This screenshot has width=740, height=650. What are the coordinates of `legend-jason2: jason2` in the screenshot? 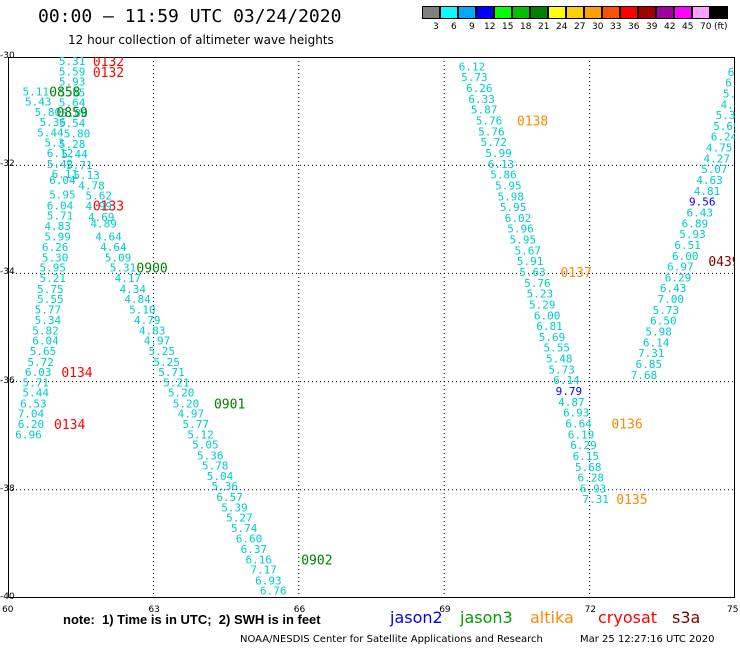 It's located at (416, 617).